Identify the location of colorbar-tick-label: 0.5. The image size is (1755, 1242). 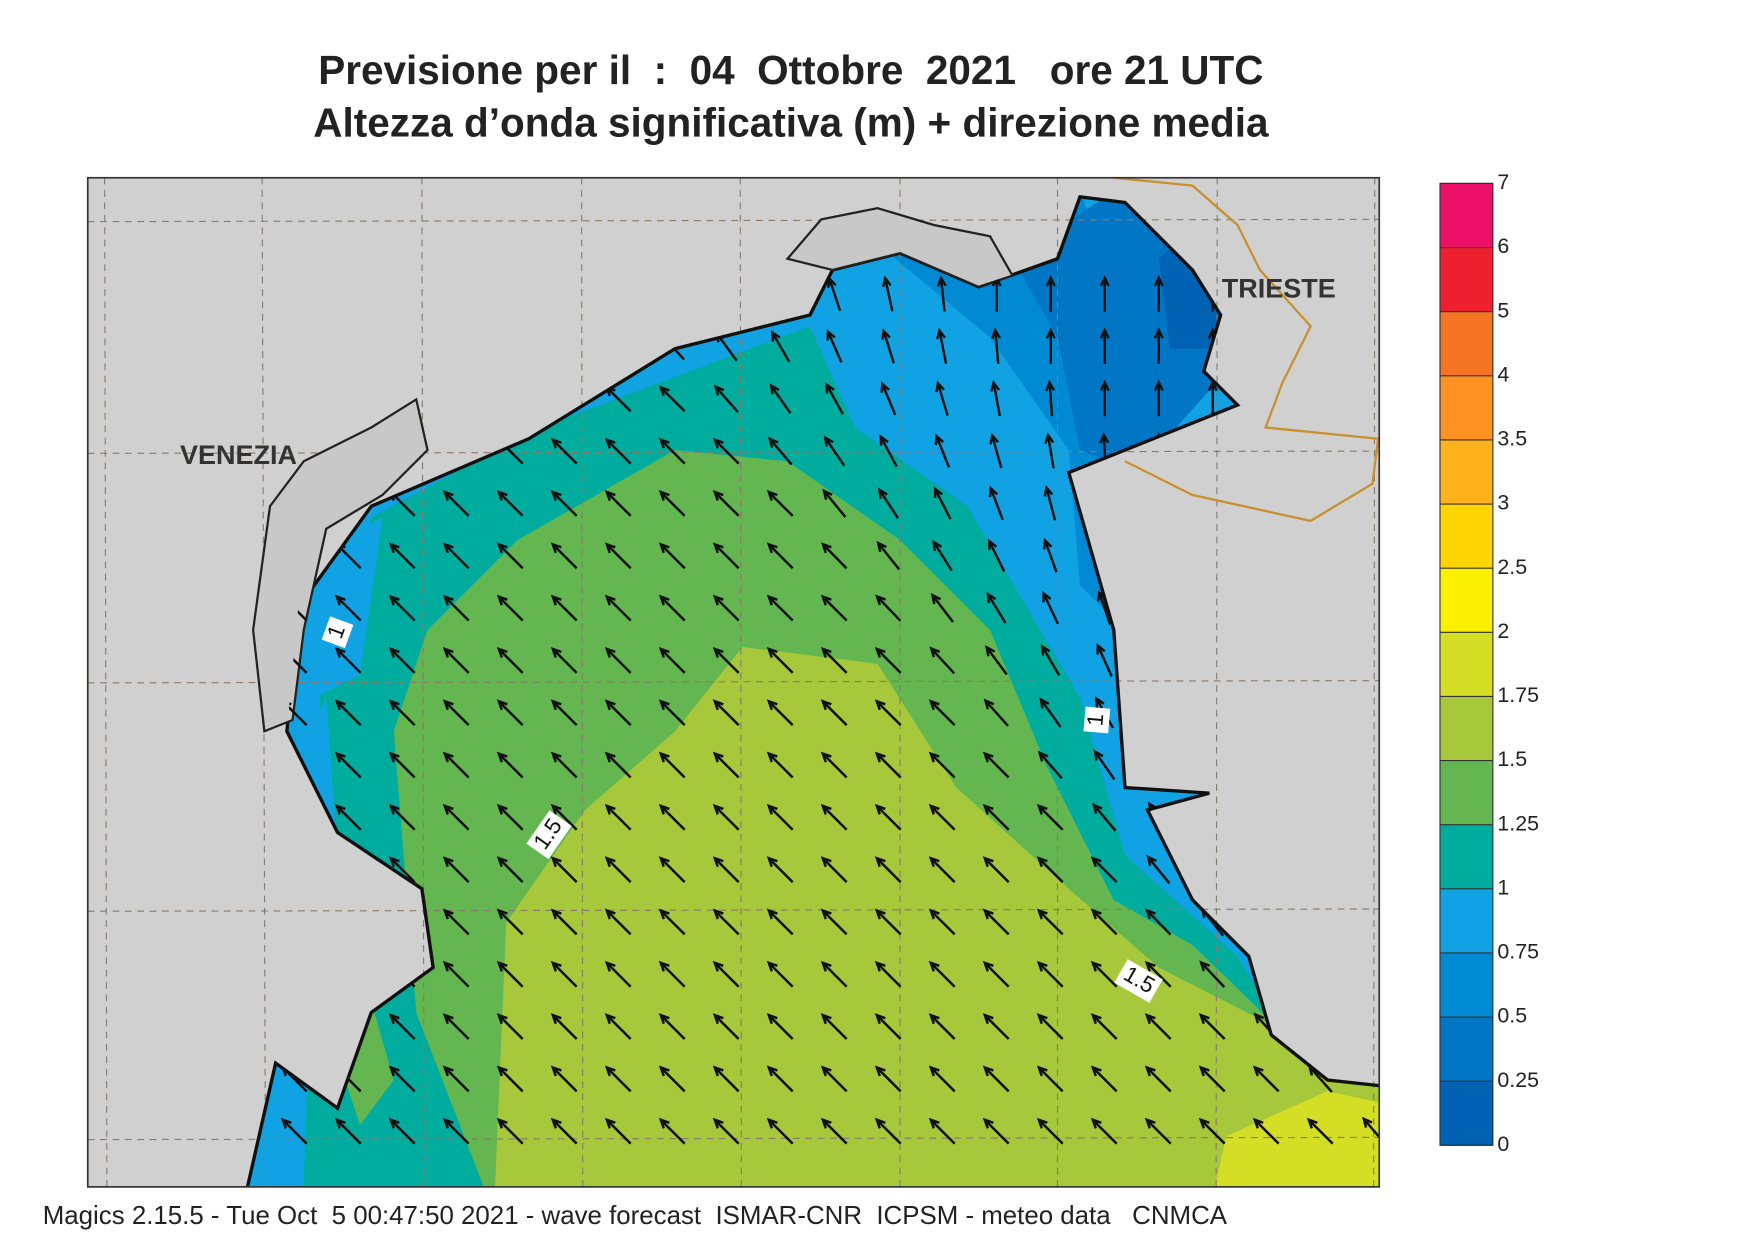
(1512, 1016).